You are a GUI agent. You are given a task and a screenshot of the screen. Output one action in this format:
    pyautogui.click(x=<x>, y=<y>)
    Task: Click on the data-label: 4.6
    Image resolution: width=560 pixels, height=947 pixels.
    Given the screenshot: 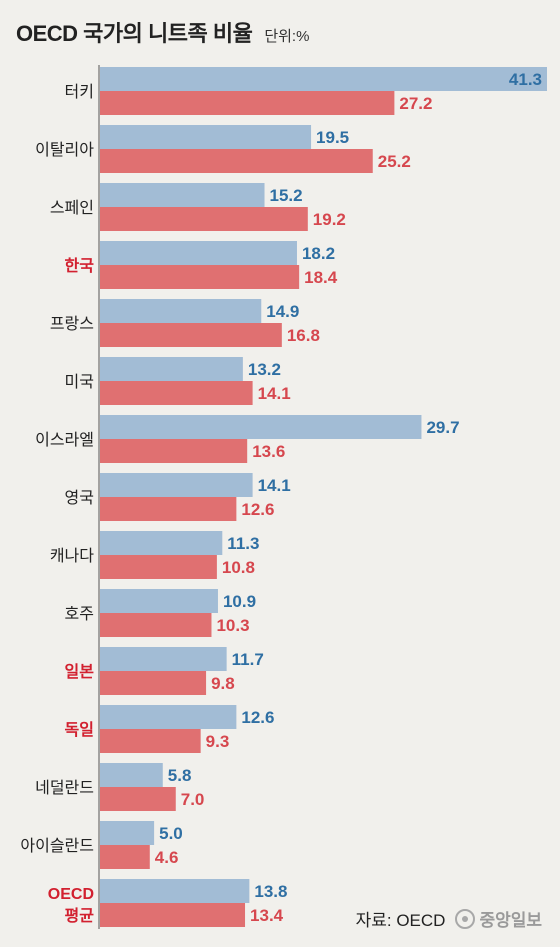 What is the action you would take?
    pyautogui.click(x=167, y=857)
    